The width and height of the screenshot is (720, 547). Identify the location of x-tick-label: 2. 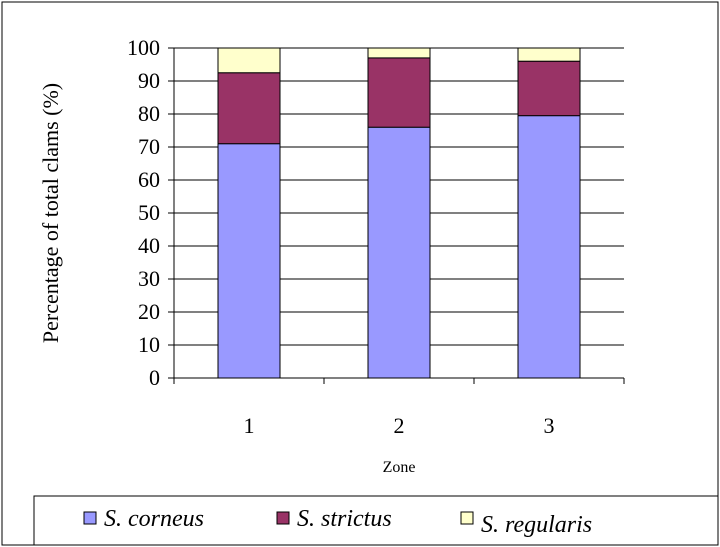
(399, 425).